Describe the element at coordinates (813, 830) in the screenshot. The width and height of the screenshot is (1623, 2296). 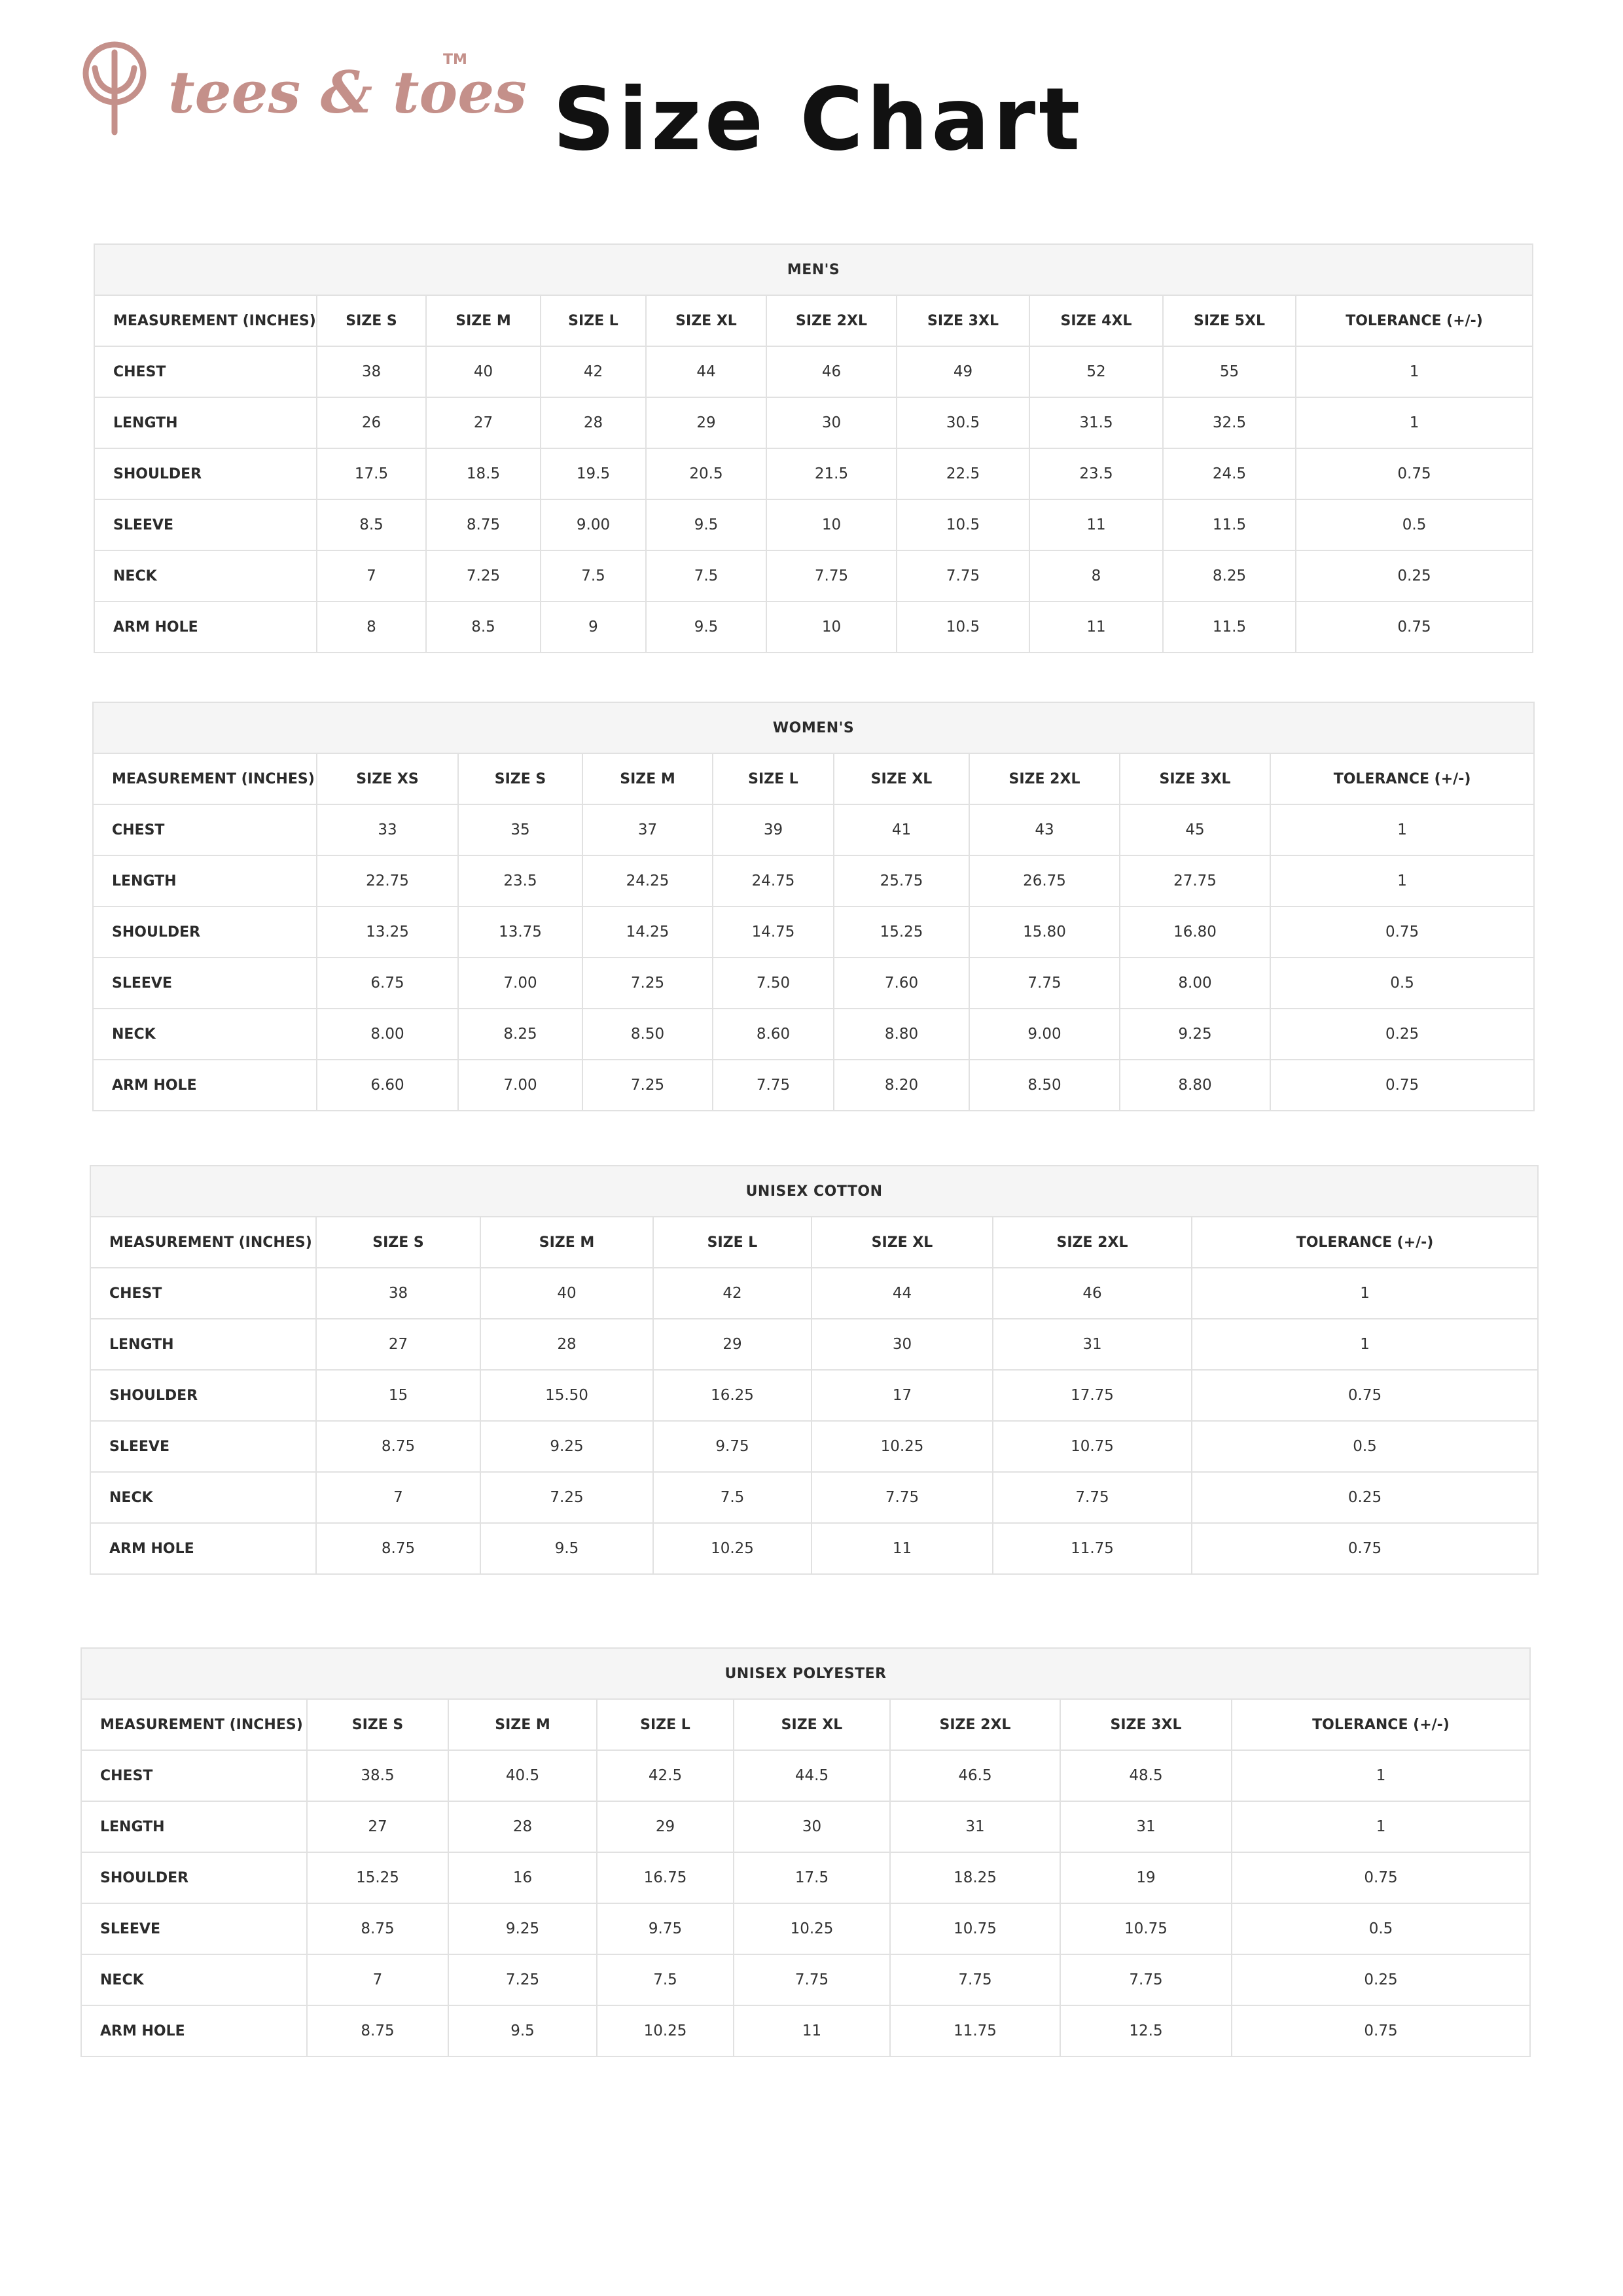
I see `table-row: CHEST 33 35 37 39 41 43 45 1` at that location.